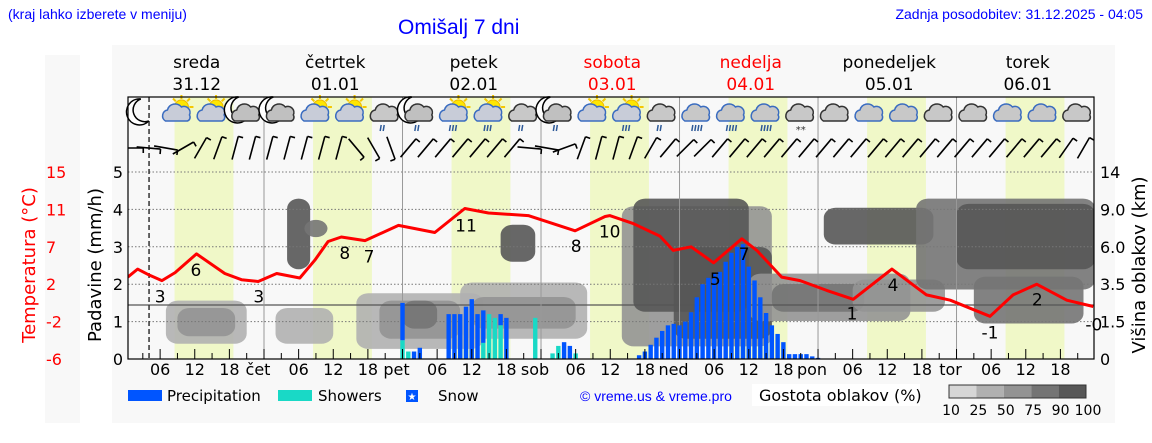 This screenshot has width=1152, height=443. Describe the element at coordinates (299, 234) in the screenshot. I see `cloud-density-patch` at that location.